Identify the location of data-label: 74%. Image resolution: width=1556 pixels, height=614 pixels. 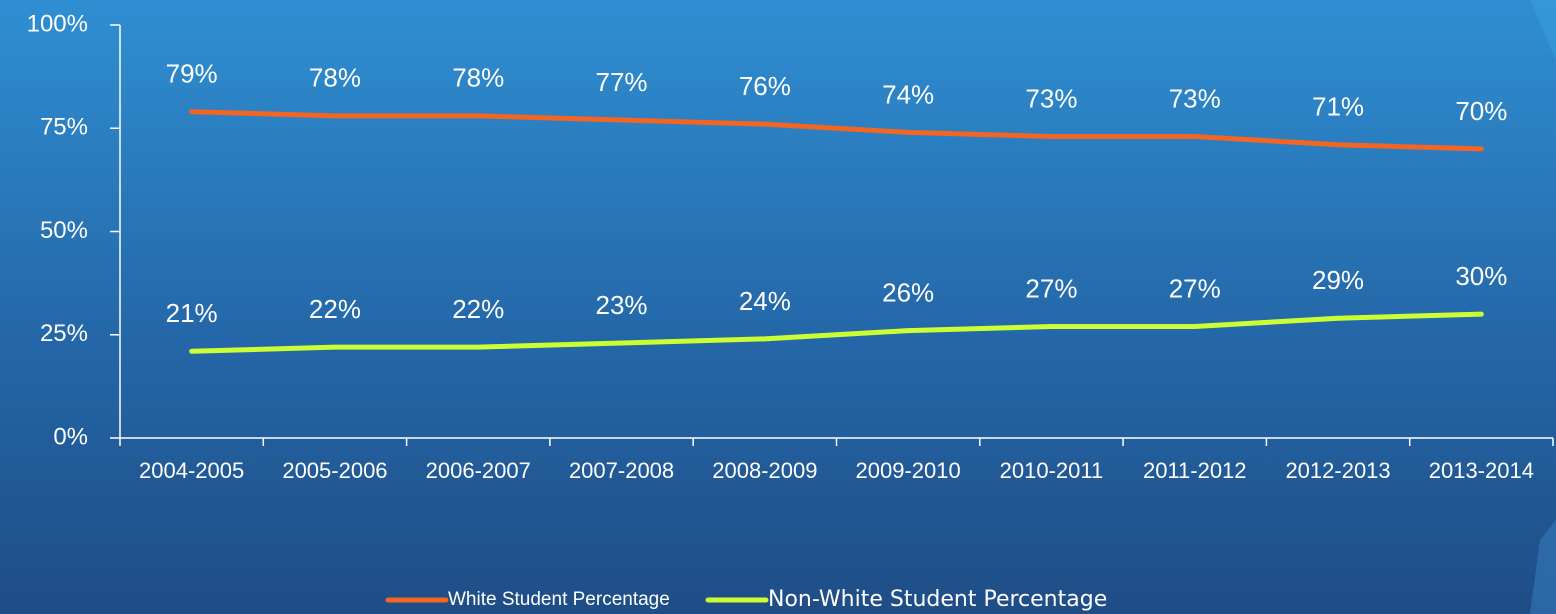
(908, 94).